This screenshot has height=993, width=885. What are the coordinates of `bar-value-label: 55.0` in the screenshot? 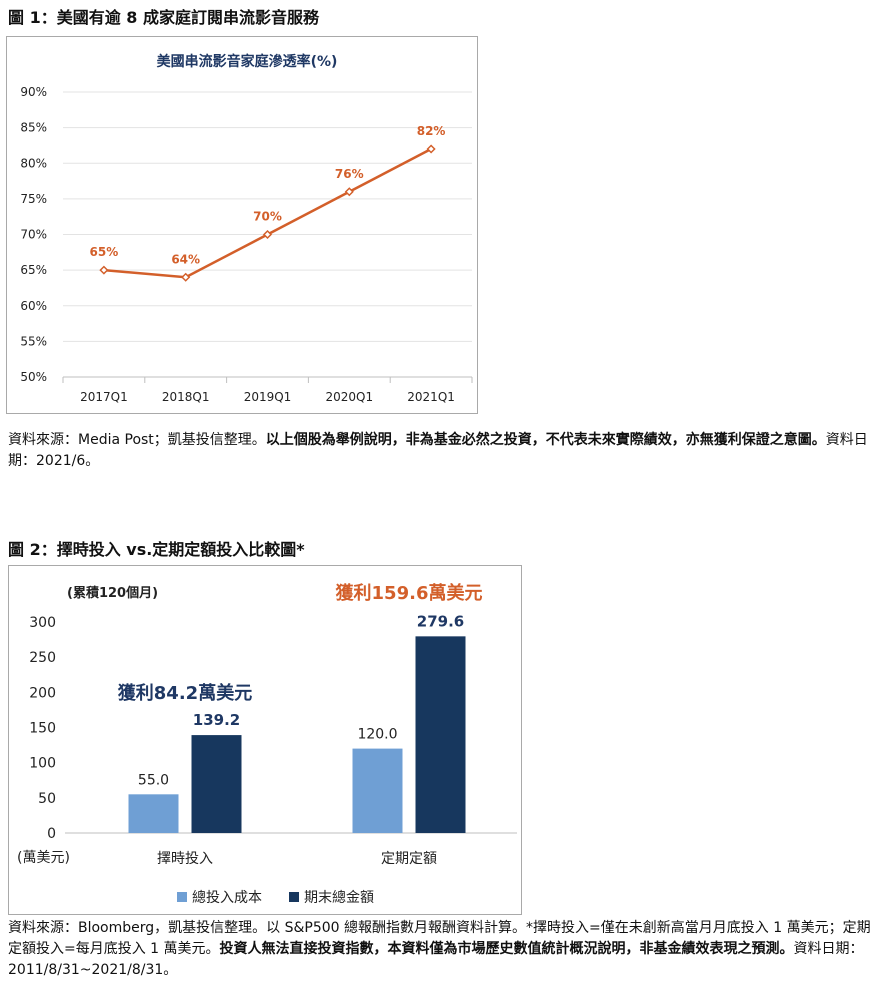 It's located at (153, 780).